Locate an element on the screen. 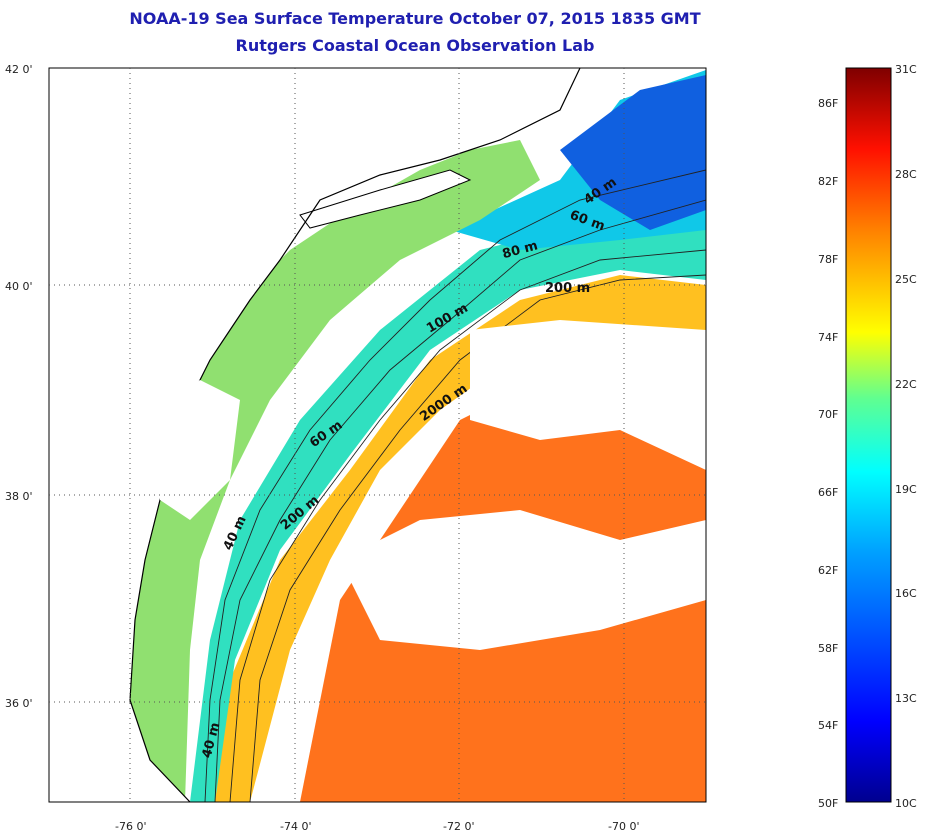 The width and height of the screenshot is (928, 832). longitude-axis: -76 0' -74 0' -72 0' -70 0' is located at coordinates (377, 826).